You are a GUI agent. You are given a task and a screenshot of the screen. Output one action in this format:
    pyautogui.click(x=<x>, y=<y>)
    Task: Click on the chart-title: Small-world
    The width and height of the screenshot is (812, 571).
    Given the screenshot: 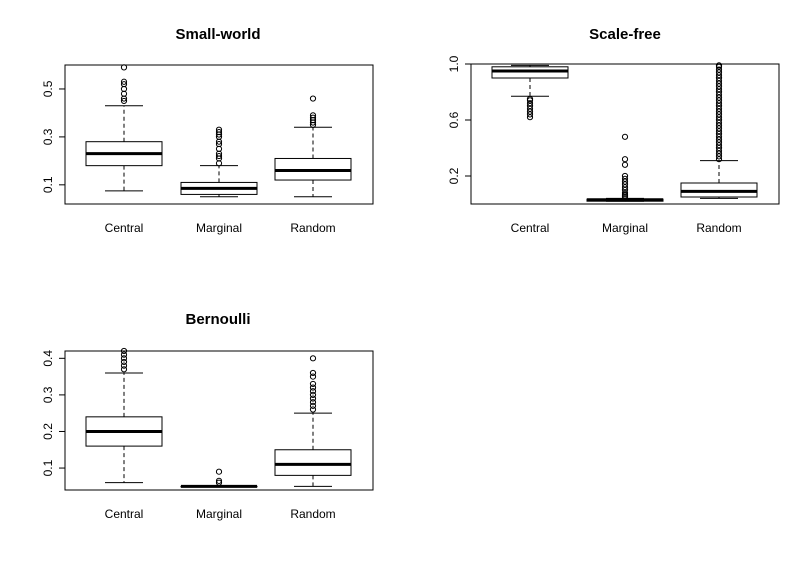 What is the action you would take?
    pyautogui.click(x=217, y=34)
    